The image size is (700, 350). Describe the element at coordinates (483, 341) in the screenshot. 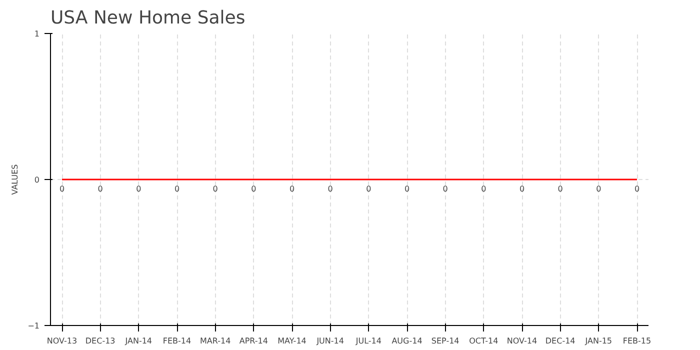

I see `x-tick-label: OCT-14` at that location.